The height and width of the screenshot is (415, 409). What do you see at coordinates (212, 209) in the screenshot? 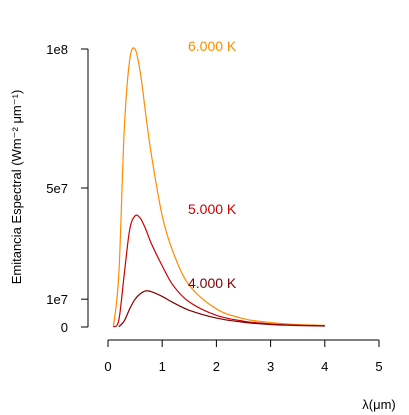
I see `series-label: 5.000 K` at bounding box center [212, 209].